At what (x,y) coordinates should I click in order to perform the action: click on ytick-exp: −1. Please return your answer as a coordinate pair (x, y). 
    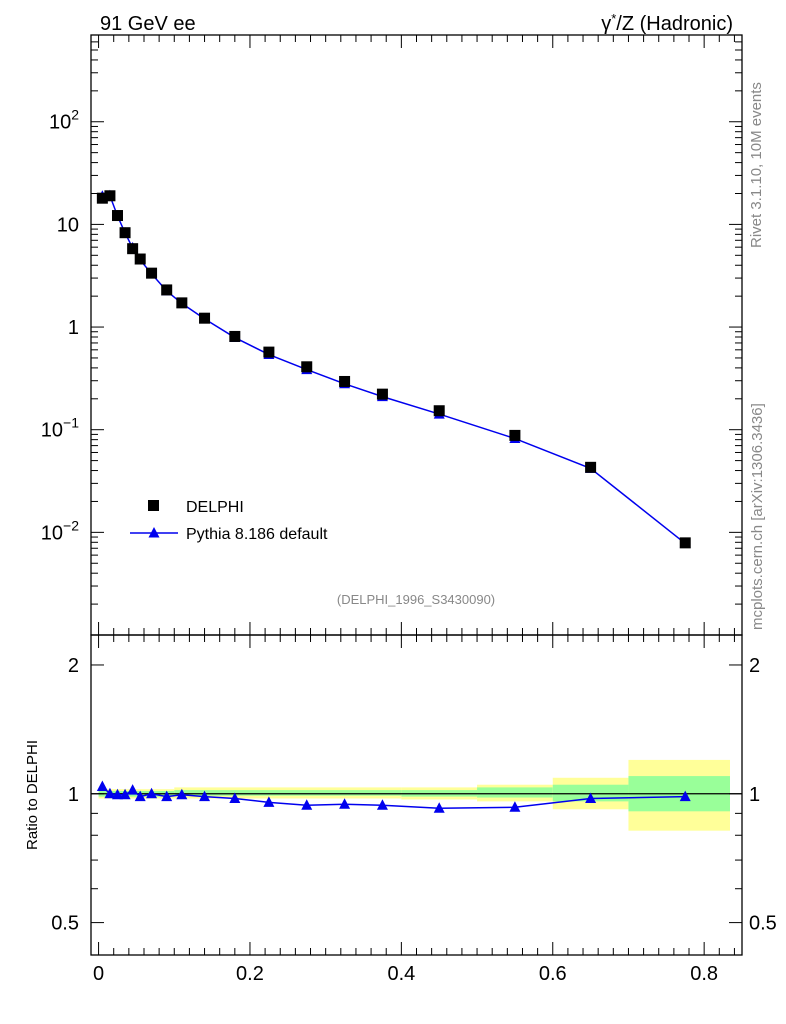
    Looking at the image, I should click on (71, 423).